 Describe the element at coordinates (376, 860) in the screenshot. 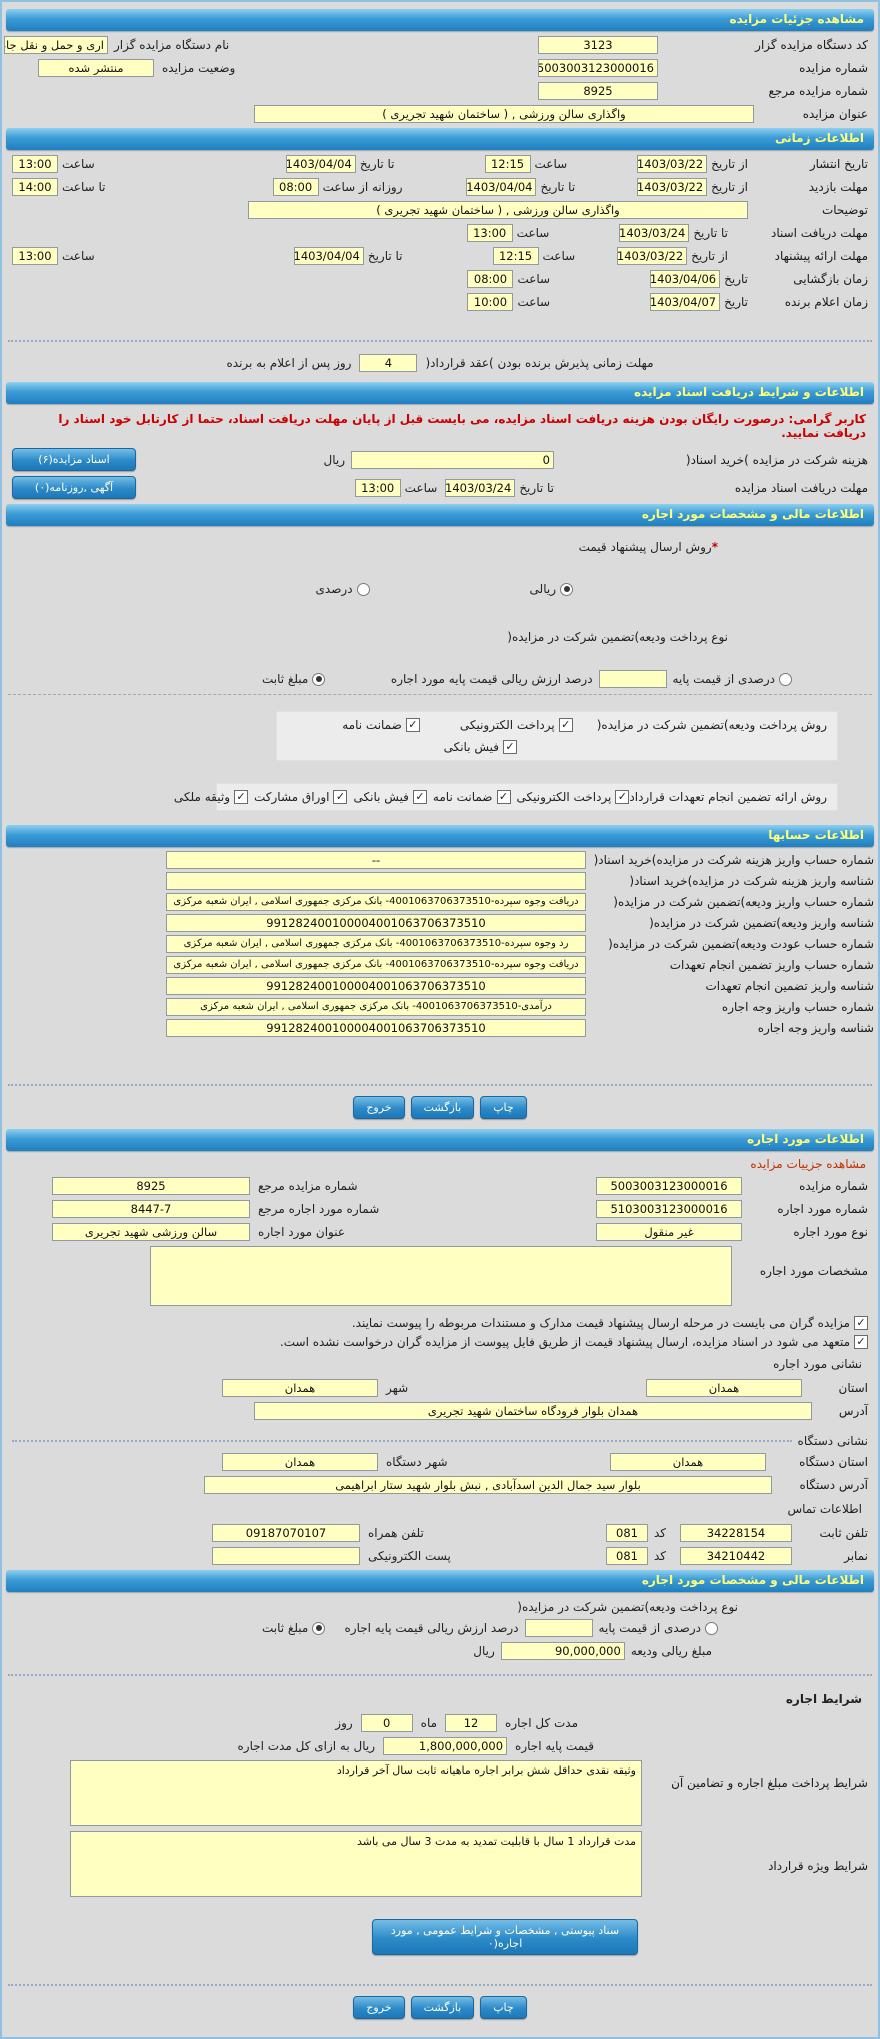

I see `account-row-field: --` at that location.